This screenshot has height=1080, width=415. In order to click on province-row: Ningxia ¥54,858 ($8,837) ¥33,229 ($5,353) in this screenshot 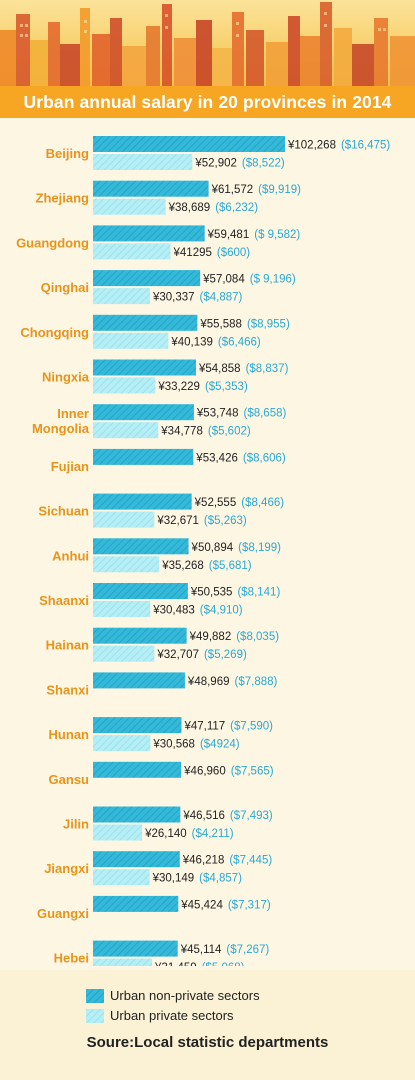, I will do `click(165, 376)`.